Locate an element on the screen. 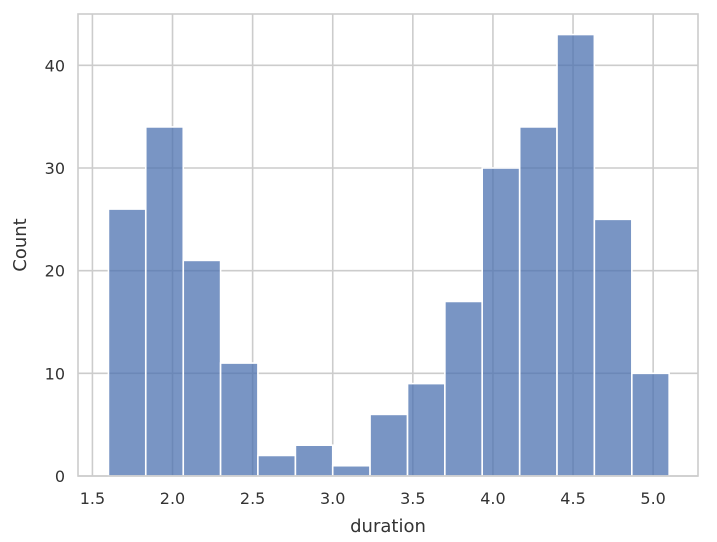 The width and height of the screenshot is (717, 542). x-tick-label: 5.0 is located at coordinates (652, 498).